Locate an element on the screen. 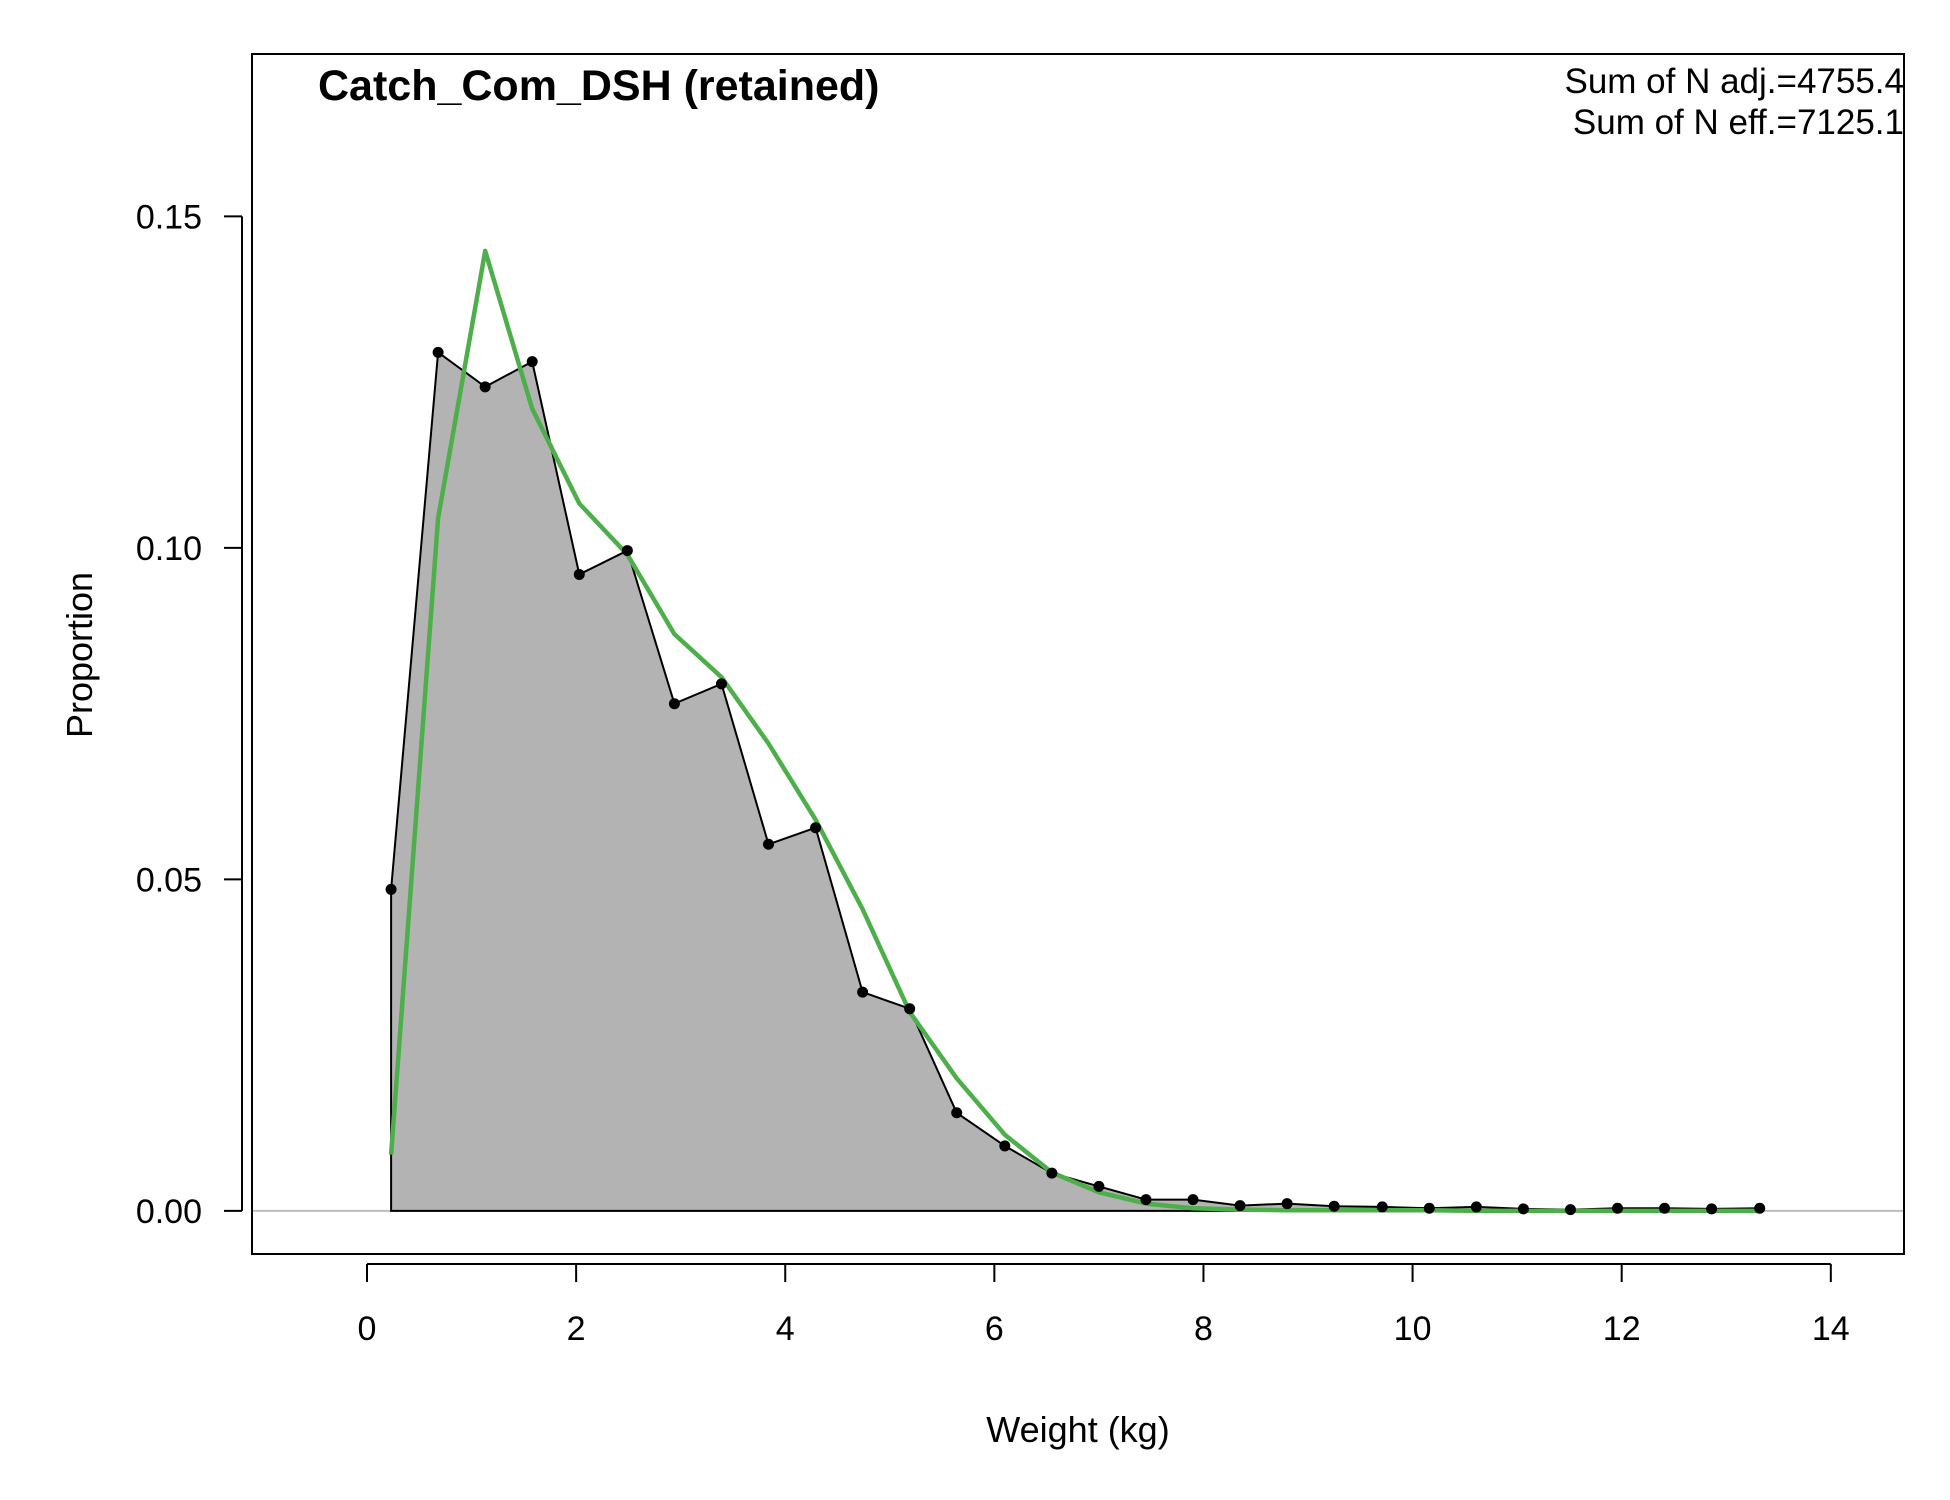  chart-title: Catch_Com_DSH (retained) is located at coordinates (599, 86).